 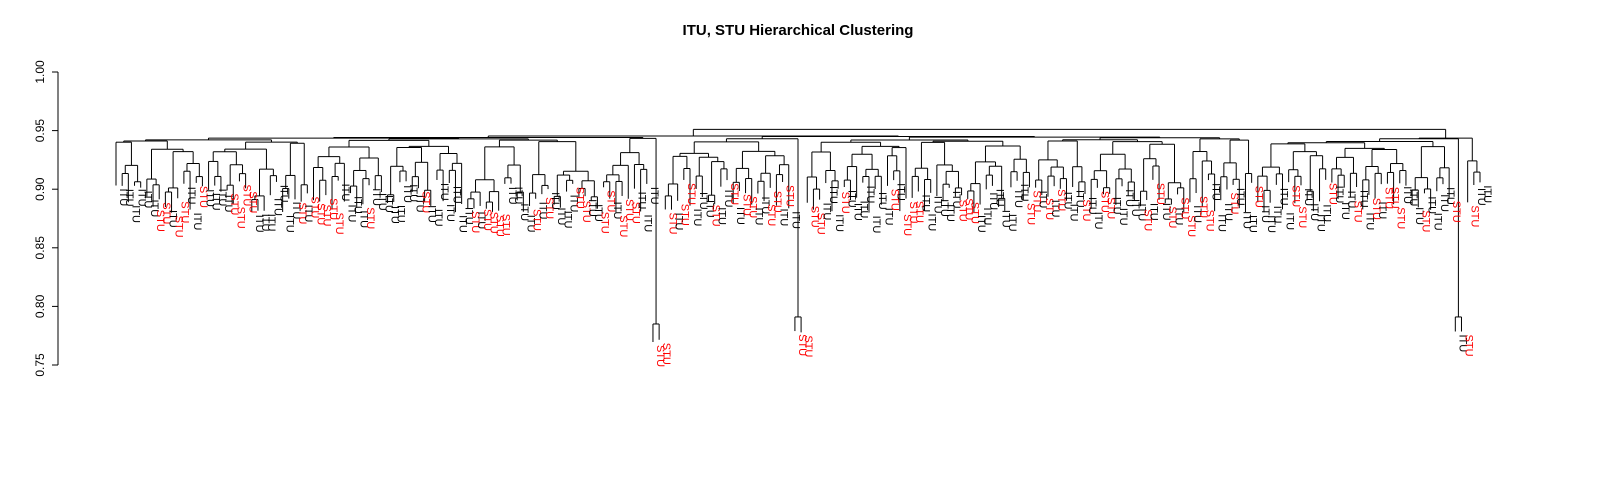 What do you see at coordinates (798, 30) in the screenshot?
I see `chart-title: ITU, STU Hierarchical Clustering` at bounding box center [798, 30].